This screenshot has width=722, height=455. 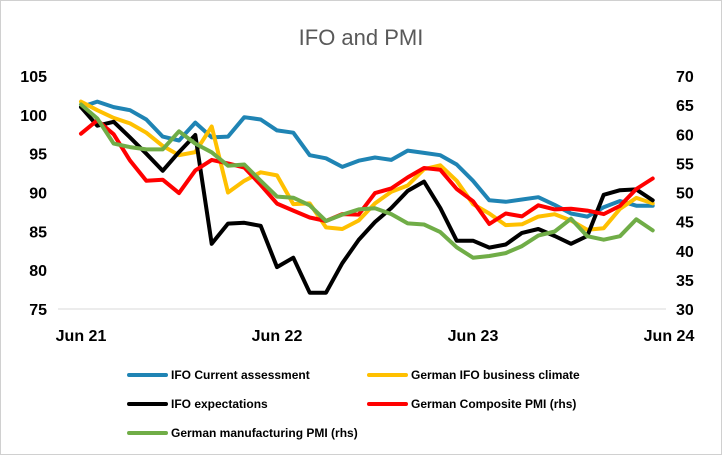 I want to click on left-y-tick-label: 75, so click(x=38, y=310).